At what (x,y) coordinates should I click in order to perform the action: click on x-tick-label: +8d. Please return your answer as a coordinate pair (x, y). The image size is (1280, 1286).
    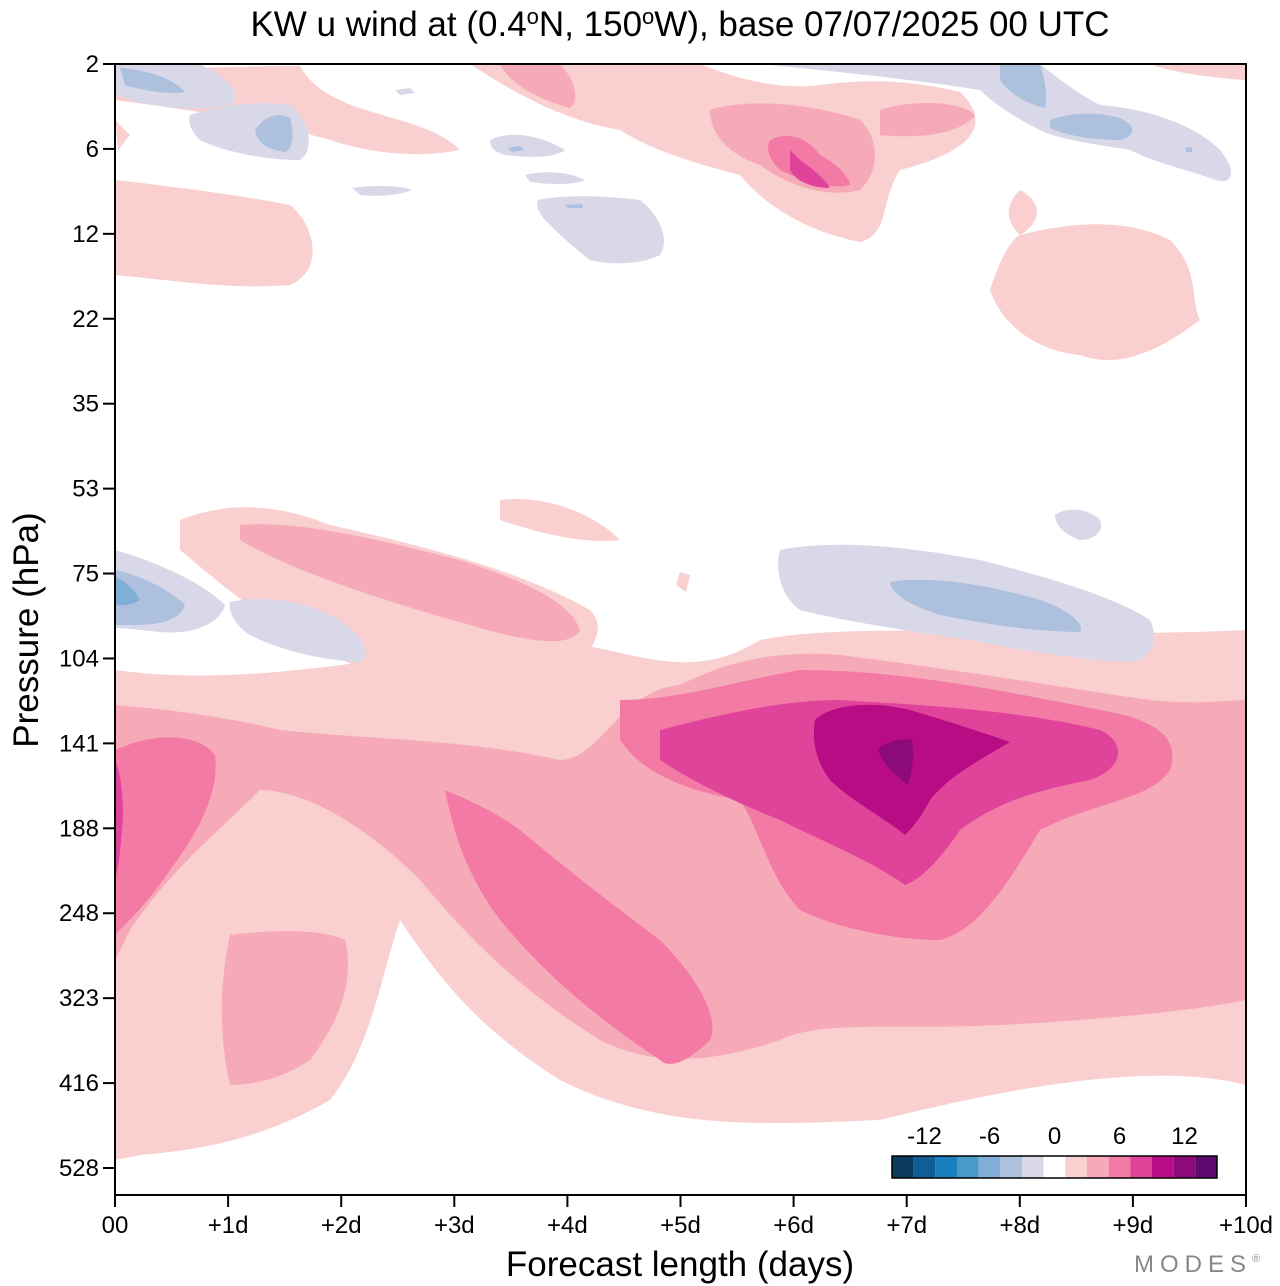
    Looking at the image, I should click on (1019, 1225).